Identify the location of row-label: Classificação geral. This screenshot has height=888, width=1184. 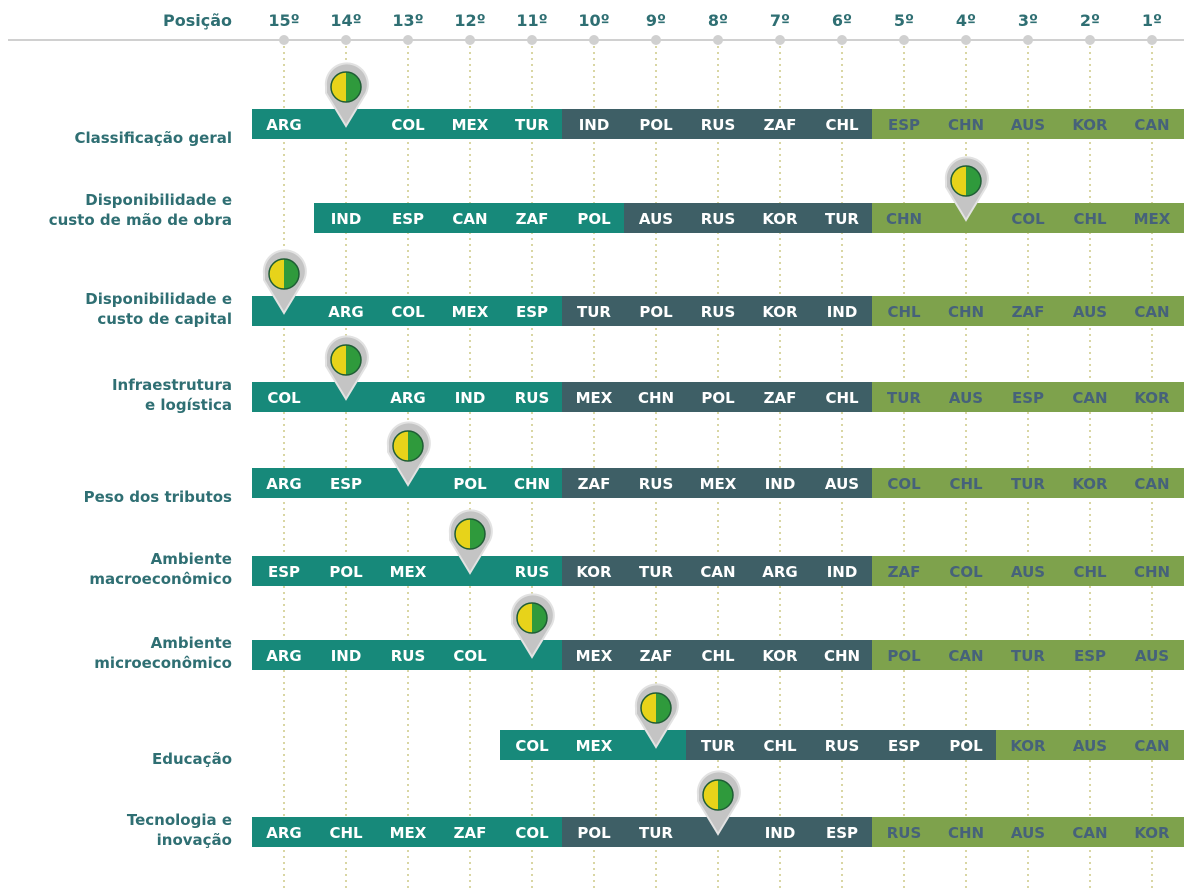
(153, 138).